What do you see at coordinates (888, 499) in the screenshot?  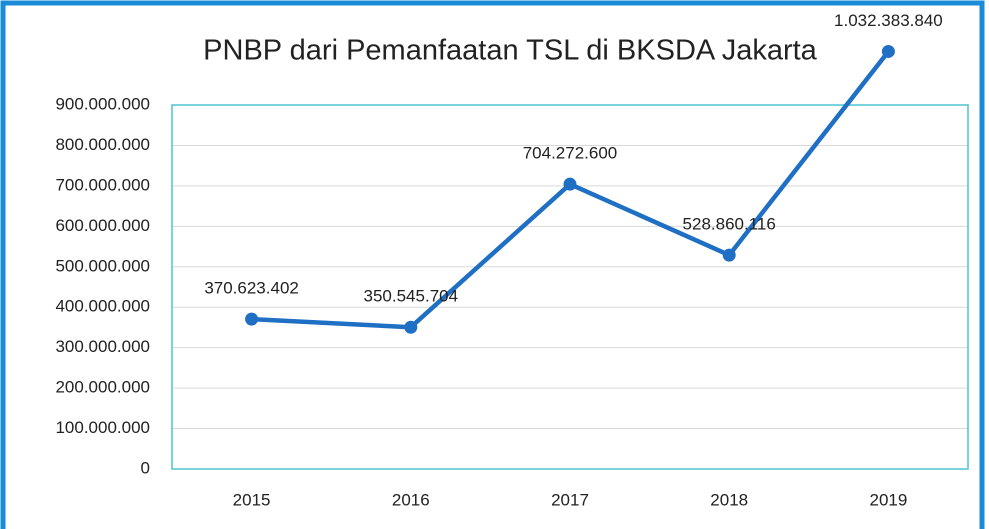 I see `x-tick-label: 2019` at bounding box center [888, 499].